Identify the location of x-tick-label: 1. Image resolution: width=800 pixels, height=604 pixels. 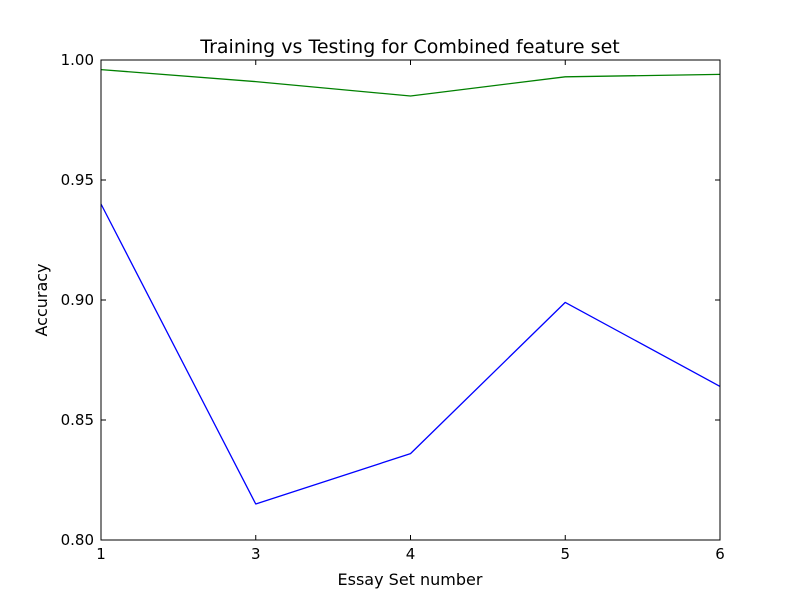
(101, 554).